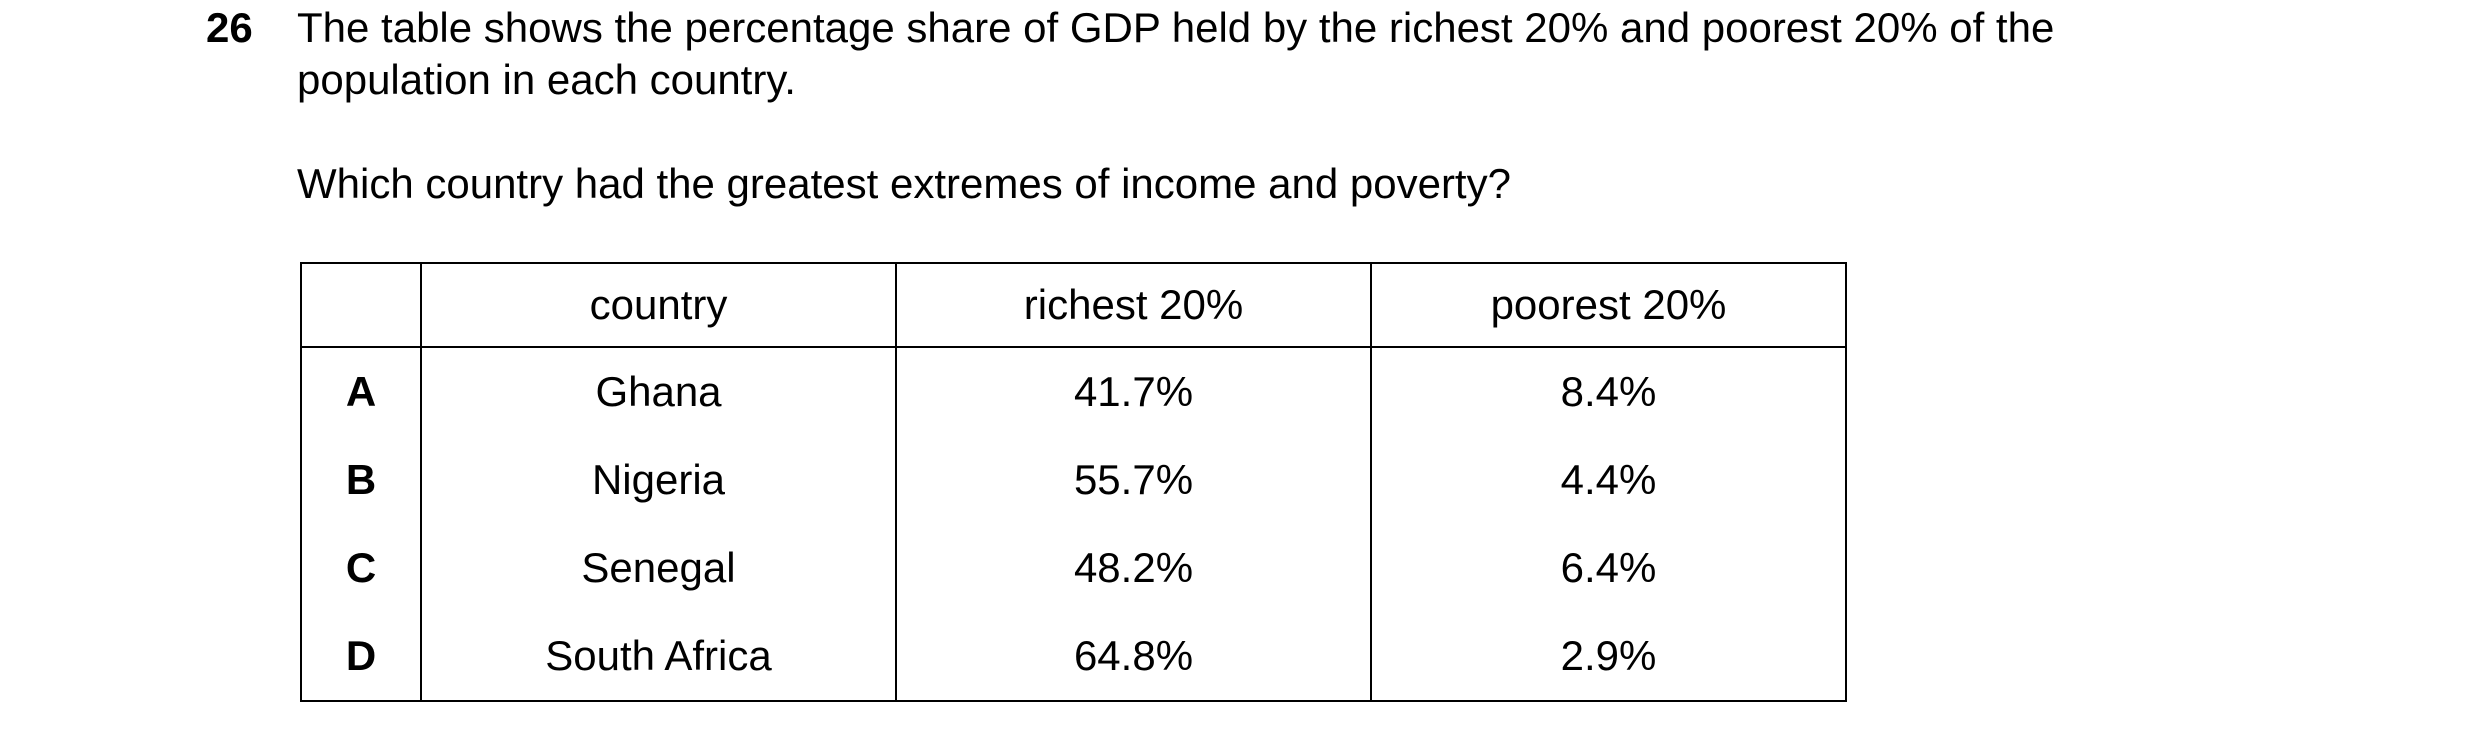 This screenshot has width=2480, height=738. What do you see at coordinates (361, 480) in the screenshot?
I see `option-key: B` at bounding box center [361, 480].